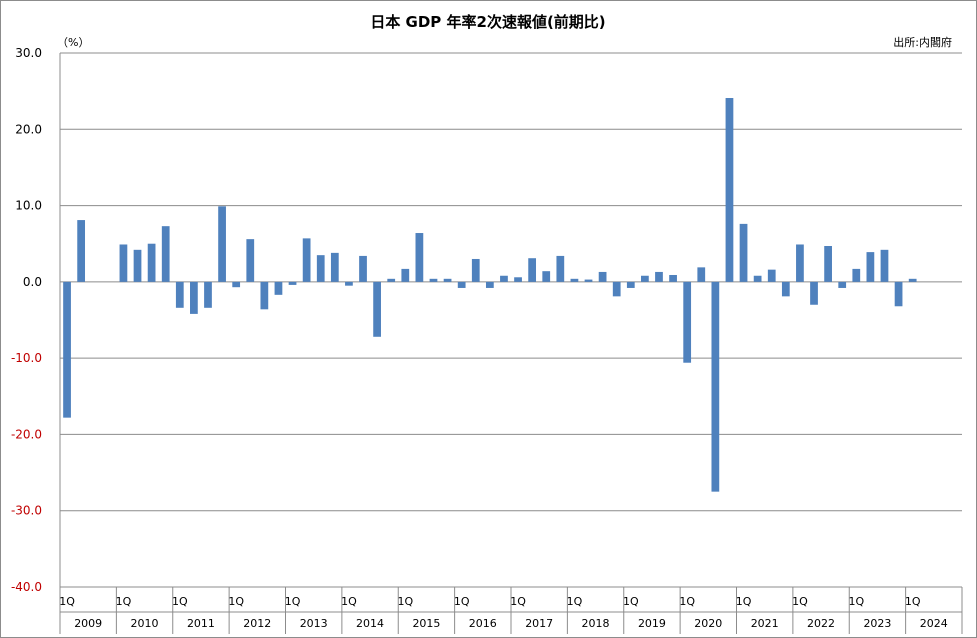  What do you see at coordinates (28, 53) in the screenshot?
I see `y-tick-label: 30.0` at bounding box center [28, 53].